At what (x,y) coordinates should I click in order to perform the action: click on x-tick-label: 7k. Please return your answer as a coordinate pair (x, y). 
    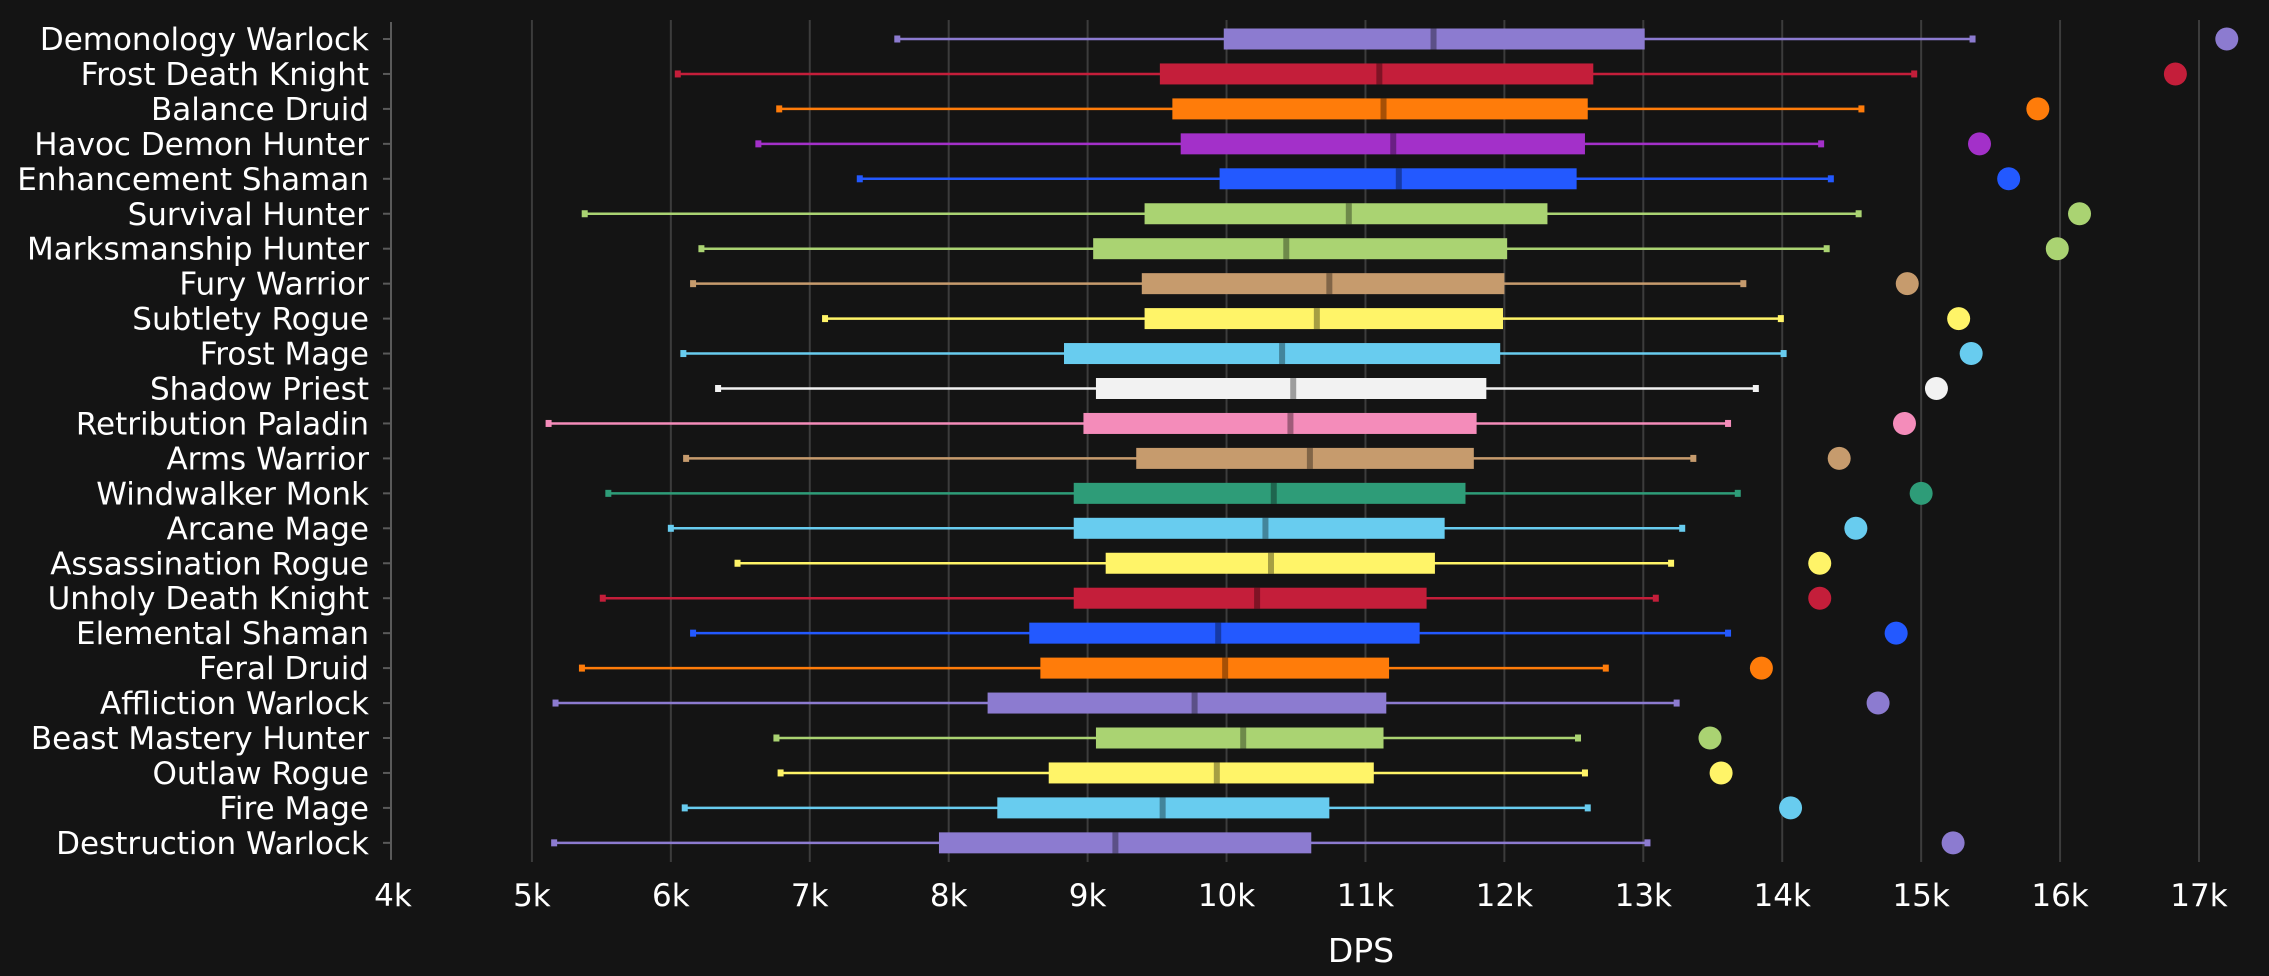
    Looking at the image, I should click on (810, 896).